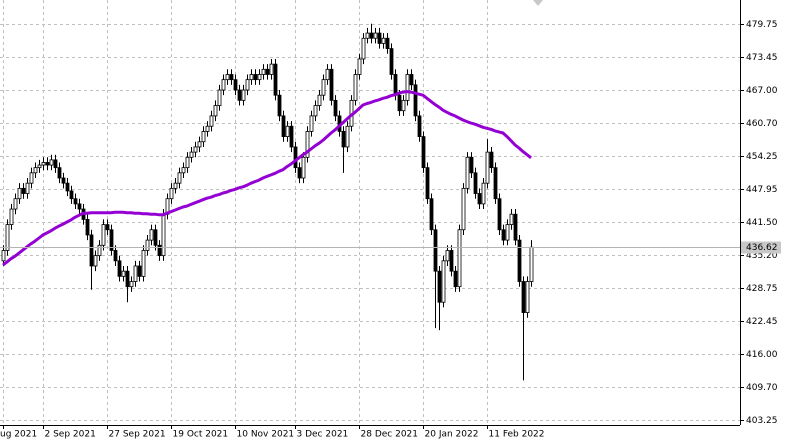  Describe the element at coordinates (137, 435) in the screenshot. I see `x-tick-label: 27 Sep 2021` at that location.